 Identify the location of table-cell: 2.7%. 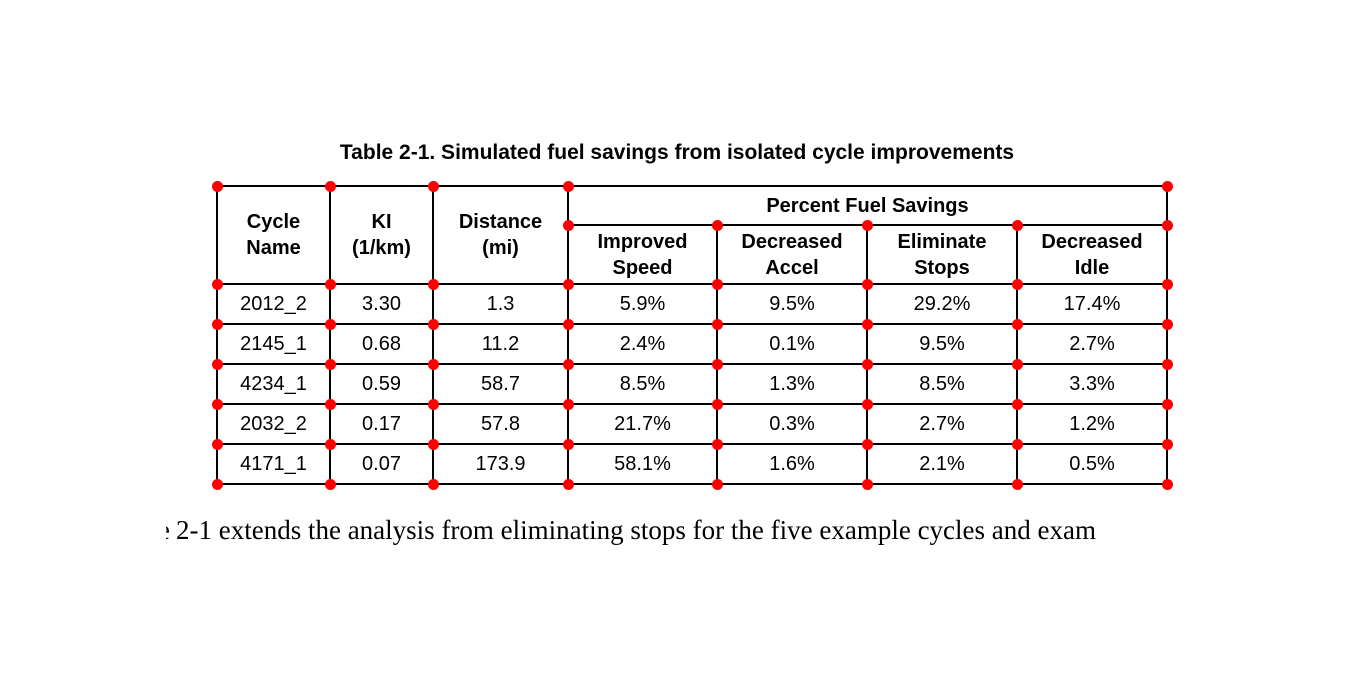
(942, 423).